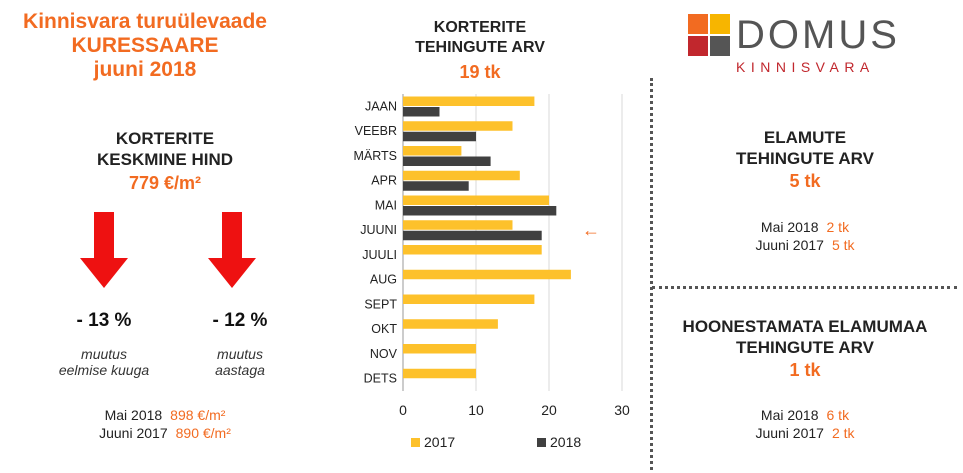 The image size is (963, 473). What do you see at coordinates (439, 442) in the screenshot?
I see `legend-label: 2017` at bounding box center [439, 442].